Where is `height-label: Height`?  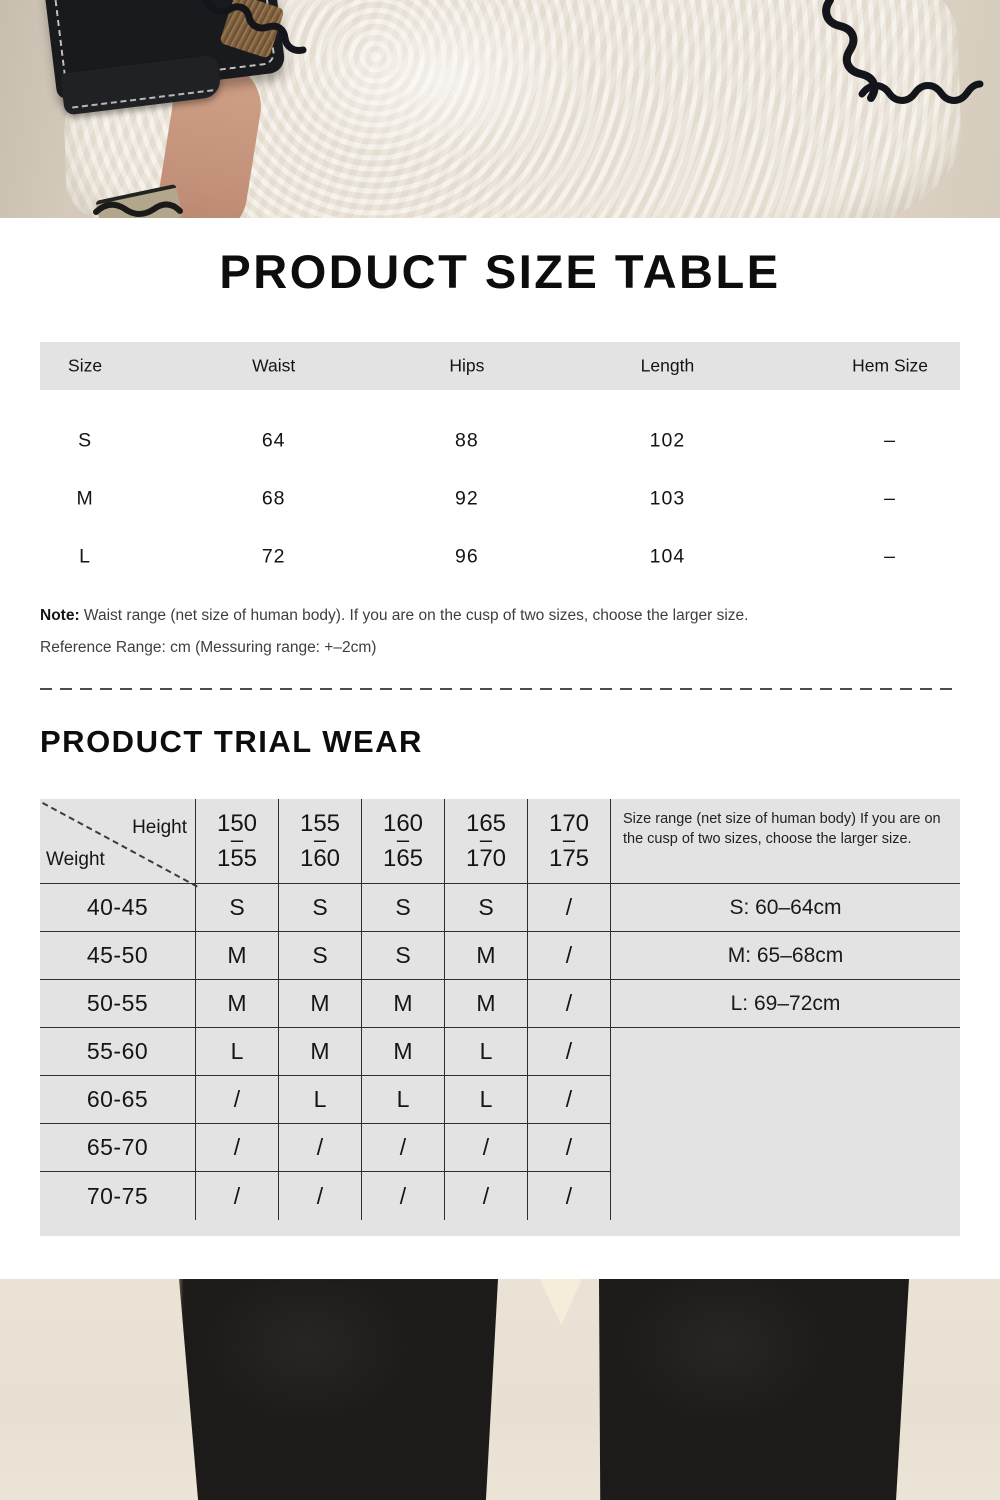 height-label: Height is located at coordinates (159, 827).